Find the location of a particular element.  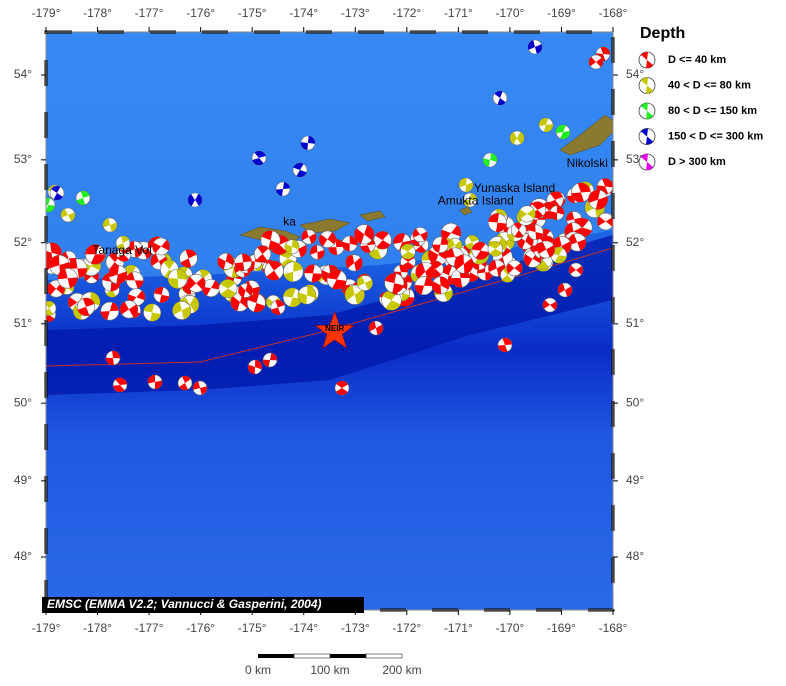

lon-tick-label: -179° is located at coordinates (46, 13).